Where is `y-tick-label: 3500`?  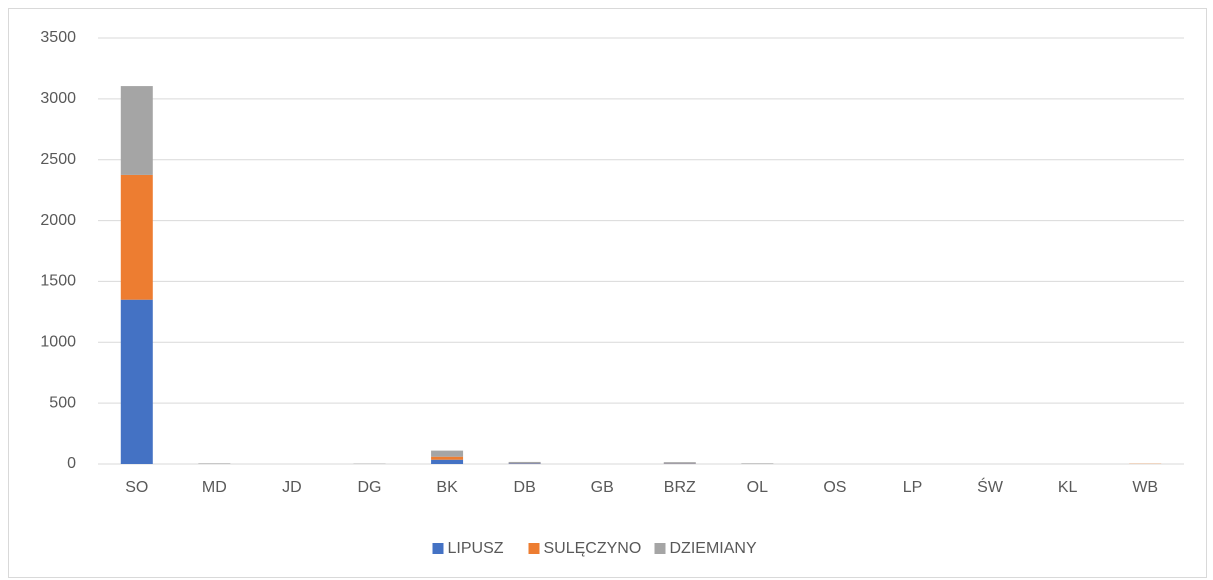 y-tick-label: 3500 is located at coordinates (58, 37).